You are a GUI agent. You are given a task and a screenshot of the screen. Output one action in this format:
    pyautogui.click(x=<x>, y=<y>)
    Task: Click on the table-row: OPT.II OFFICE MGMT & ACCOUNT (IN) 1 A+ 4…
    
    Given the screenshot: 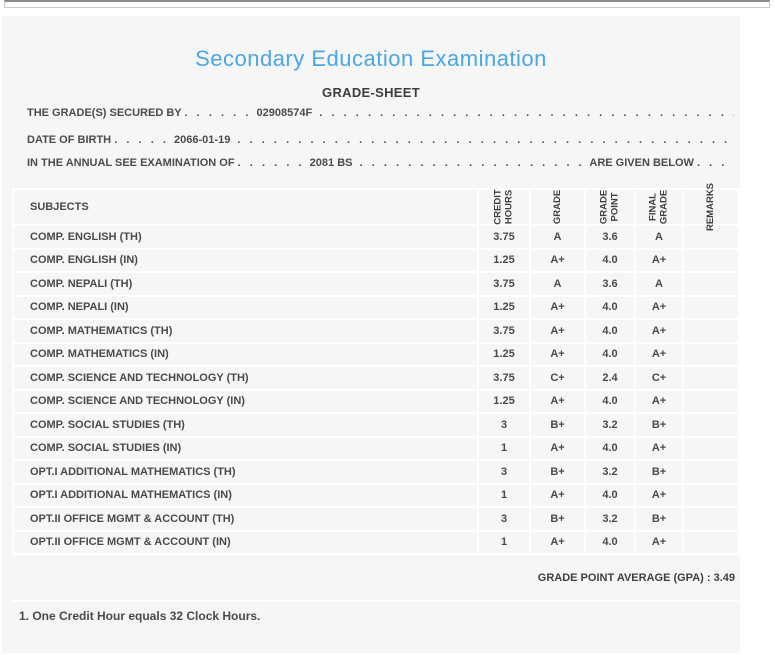 What is the action you would take?
    pyautogui.click(x=376, y=542)
    